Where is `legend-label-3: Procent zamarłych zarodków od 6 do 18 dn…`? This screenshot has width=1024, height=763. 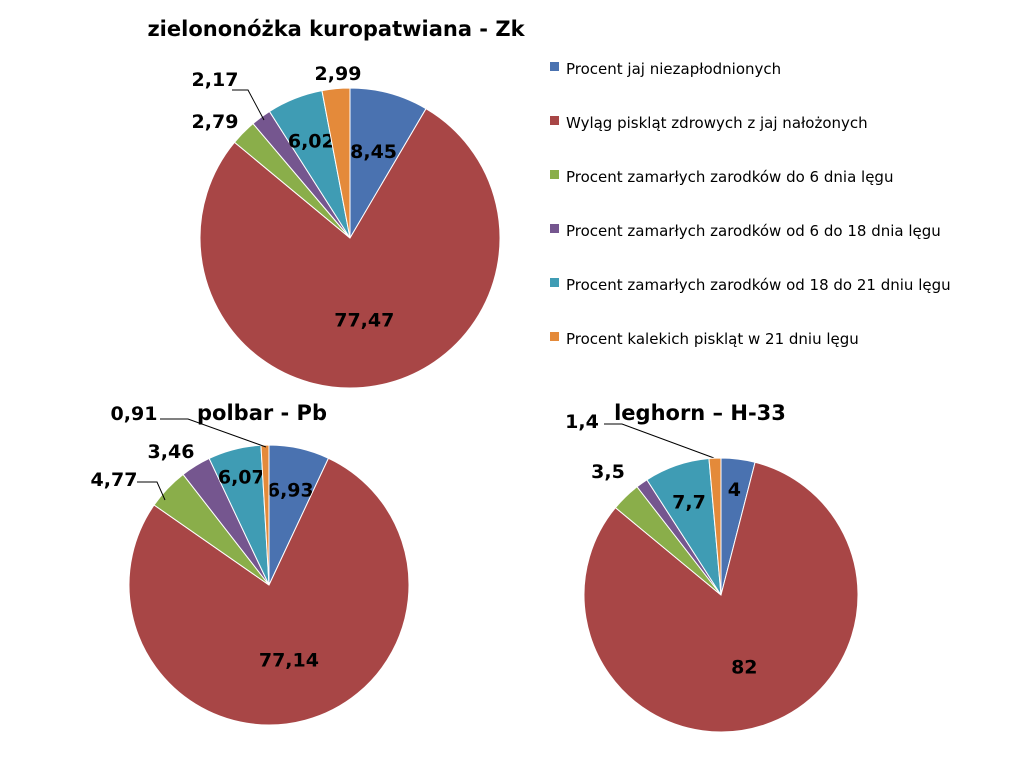 legend-label-3: Procent zamarłych zarodków od 6 do 18 dn… is located at coordinates (753, 231).